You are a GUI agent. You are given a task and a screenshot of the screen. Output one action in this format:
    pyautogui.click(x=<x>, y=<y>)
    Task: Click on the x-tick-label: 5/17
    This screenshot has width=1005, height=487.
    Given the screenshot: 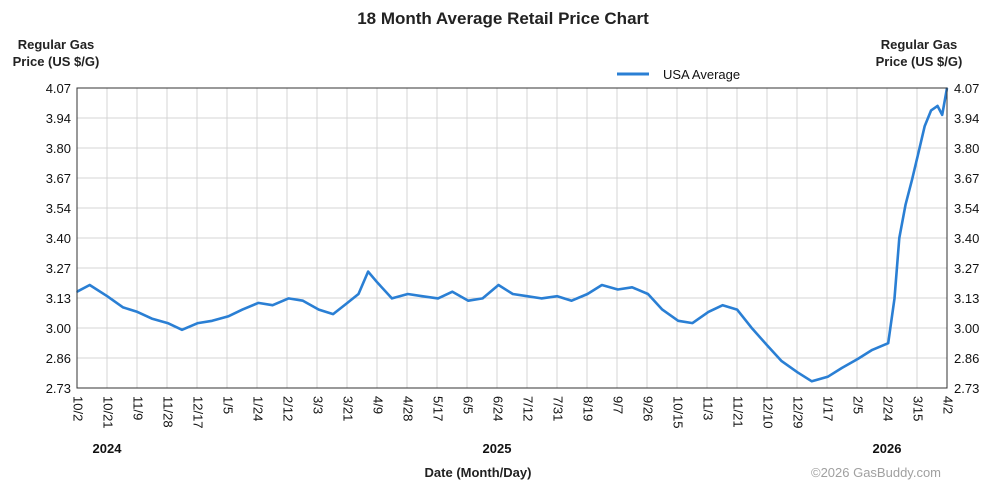 What is the action you would take?
    pyautogui.click(x=438, y=408)
    